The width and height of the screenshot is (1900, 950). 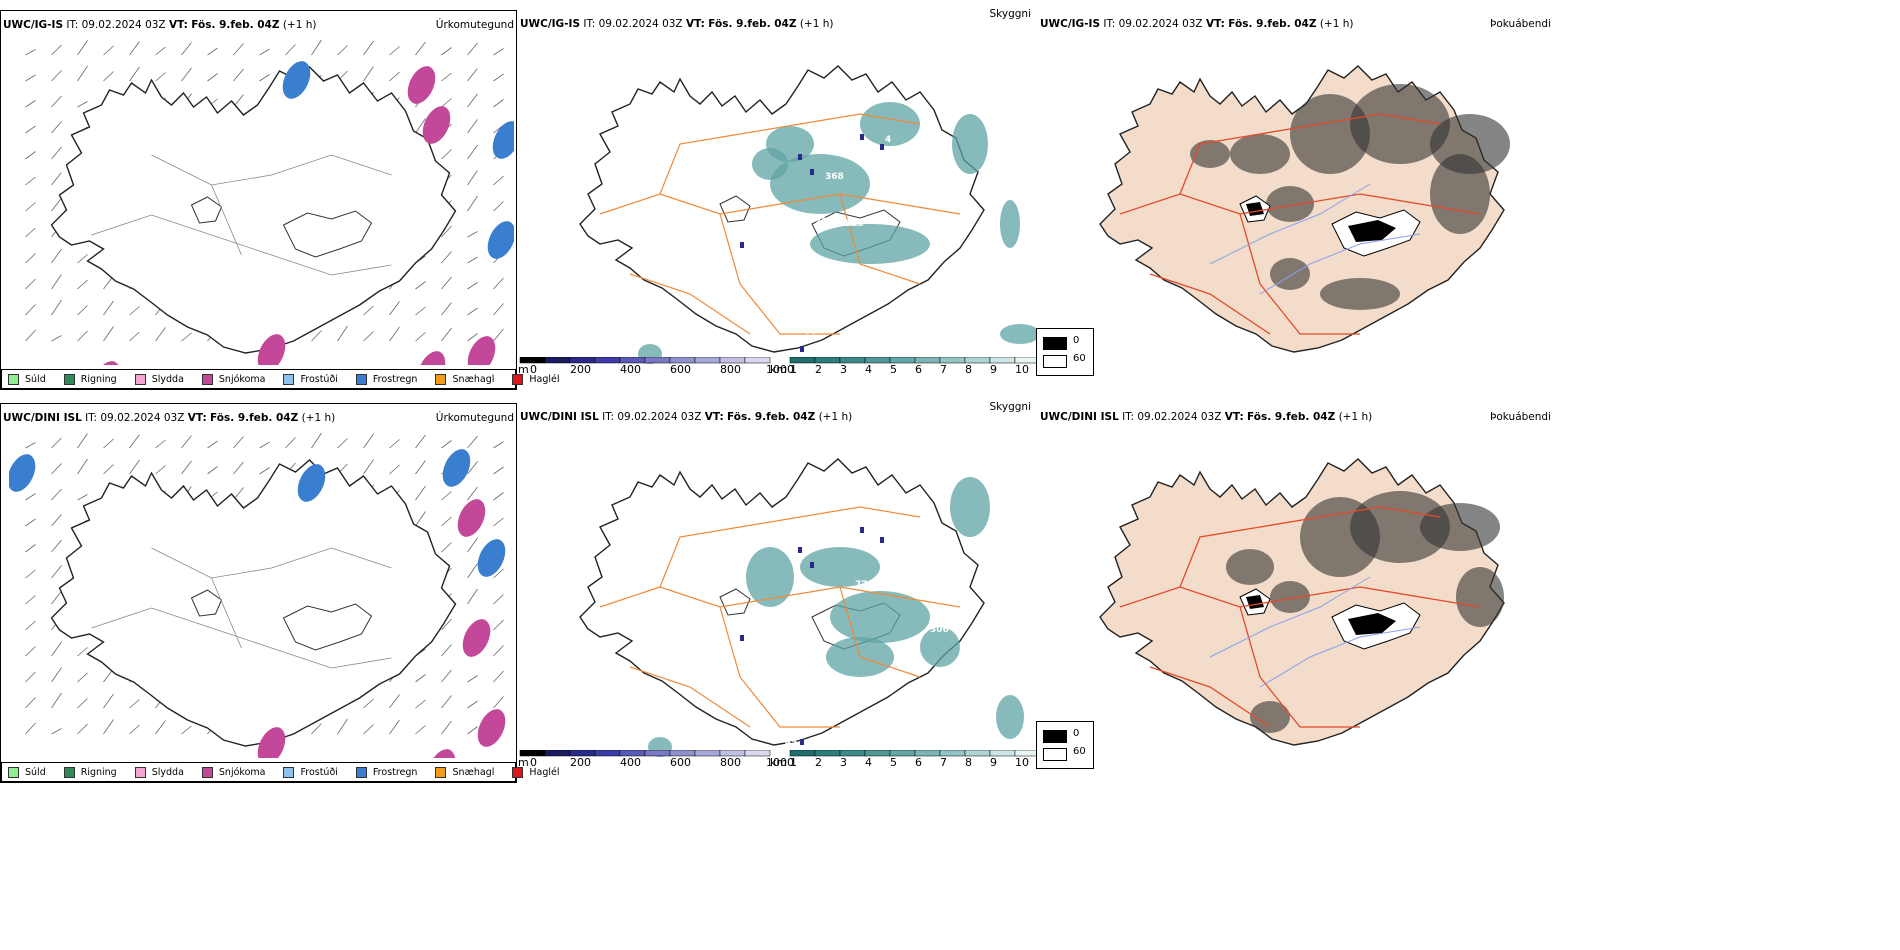 I want to click on cloud-base-value: 306, so click(x=939, y=630).